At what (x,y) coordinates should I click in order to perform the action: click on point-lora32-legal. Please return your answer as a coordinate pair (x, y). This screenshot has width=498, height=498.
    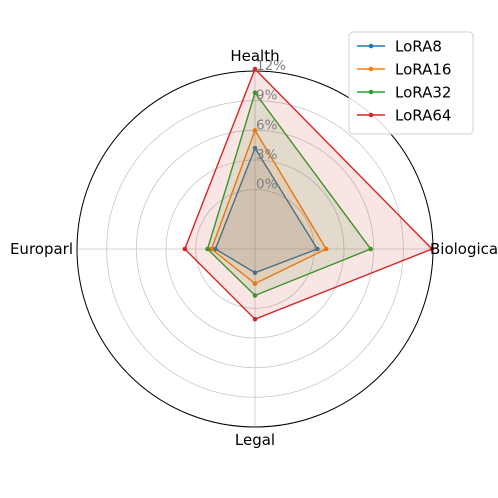
    Looking at the image, I should click on (255, 295).